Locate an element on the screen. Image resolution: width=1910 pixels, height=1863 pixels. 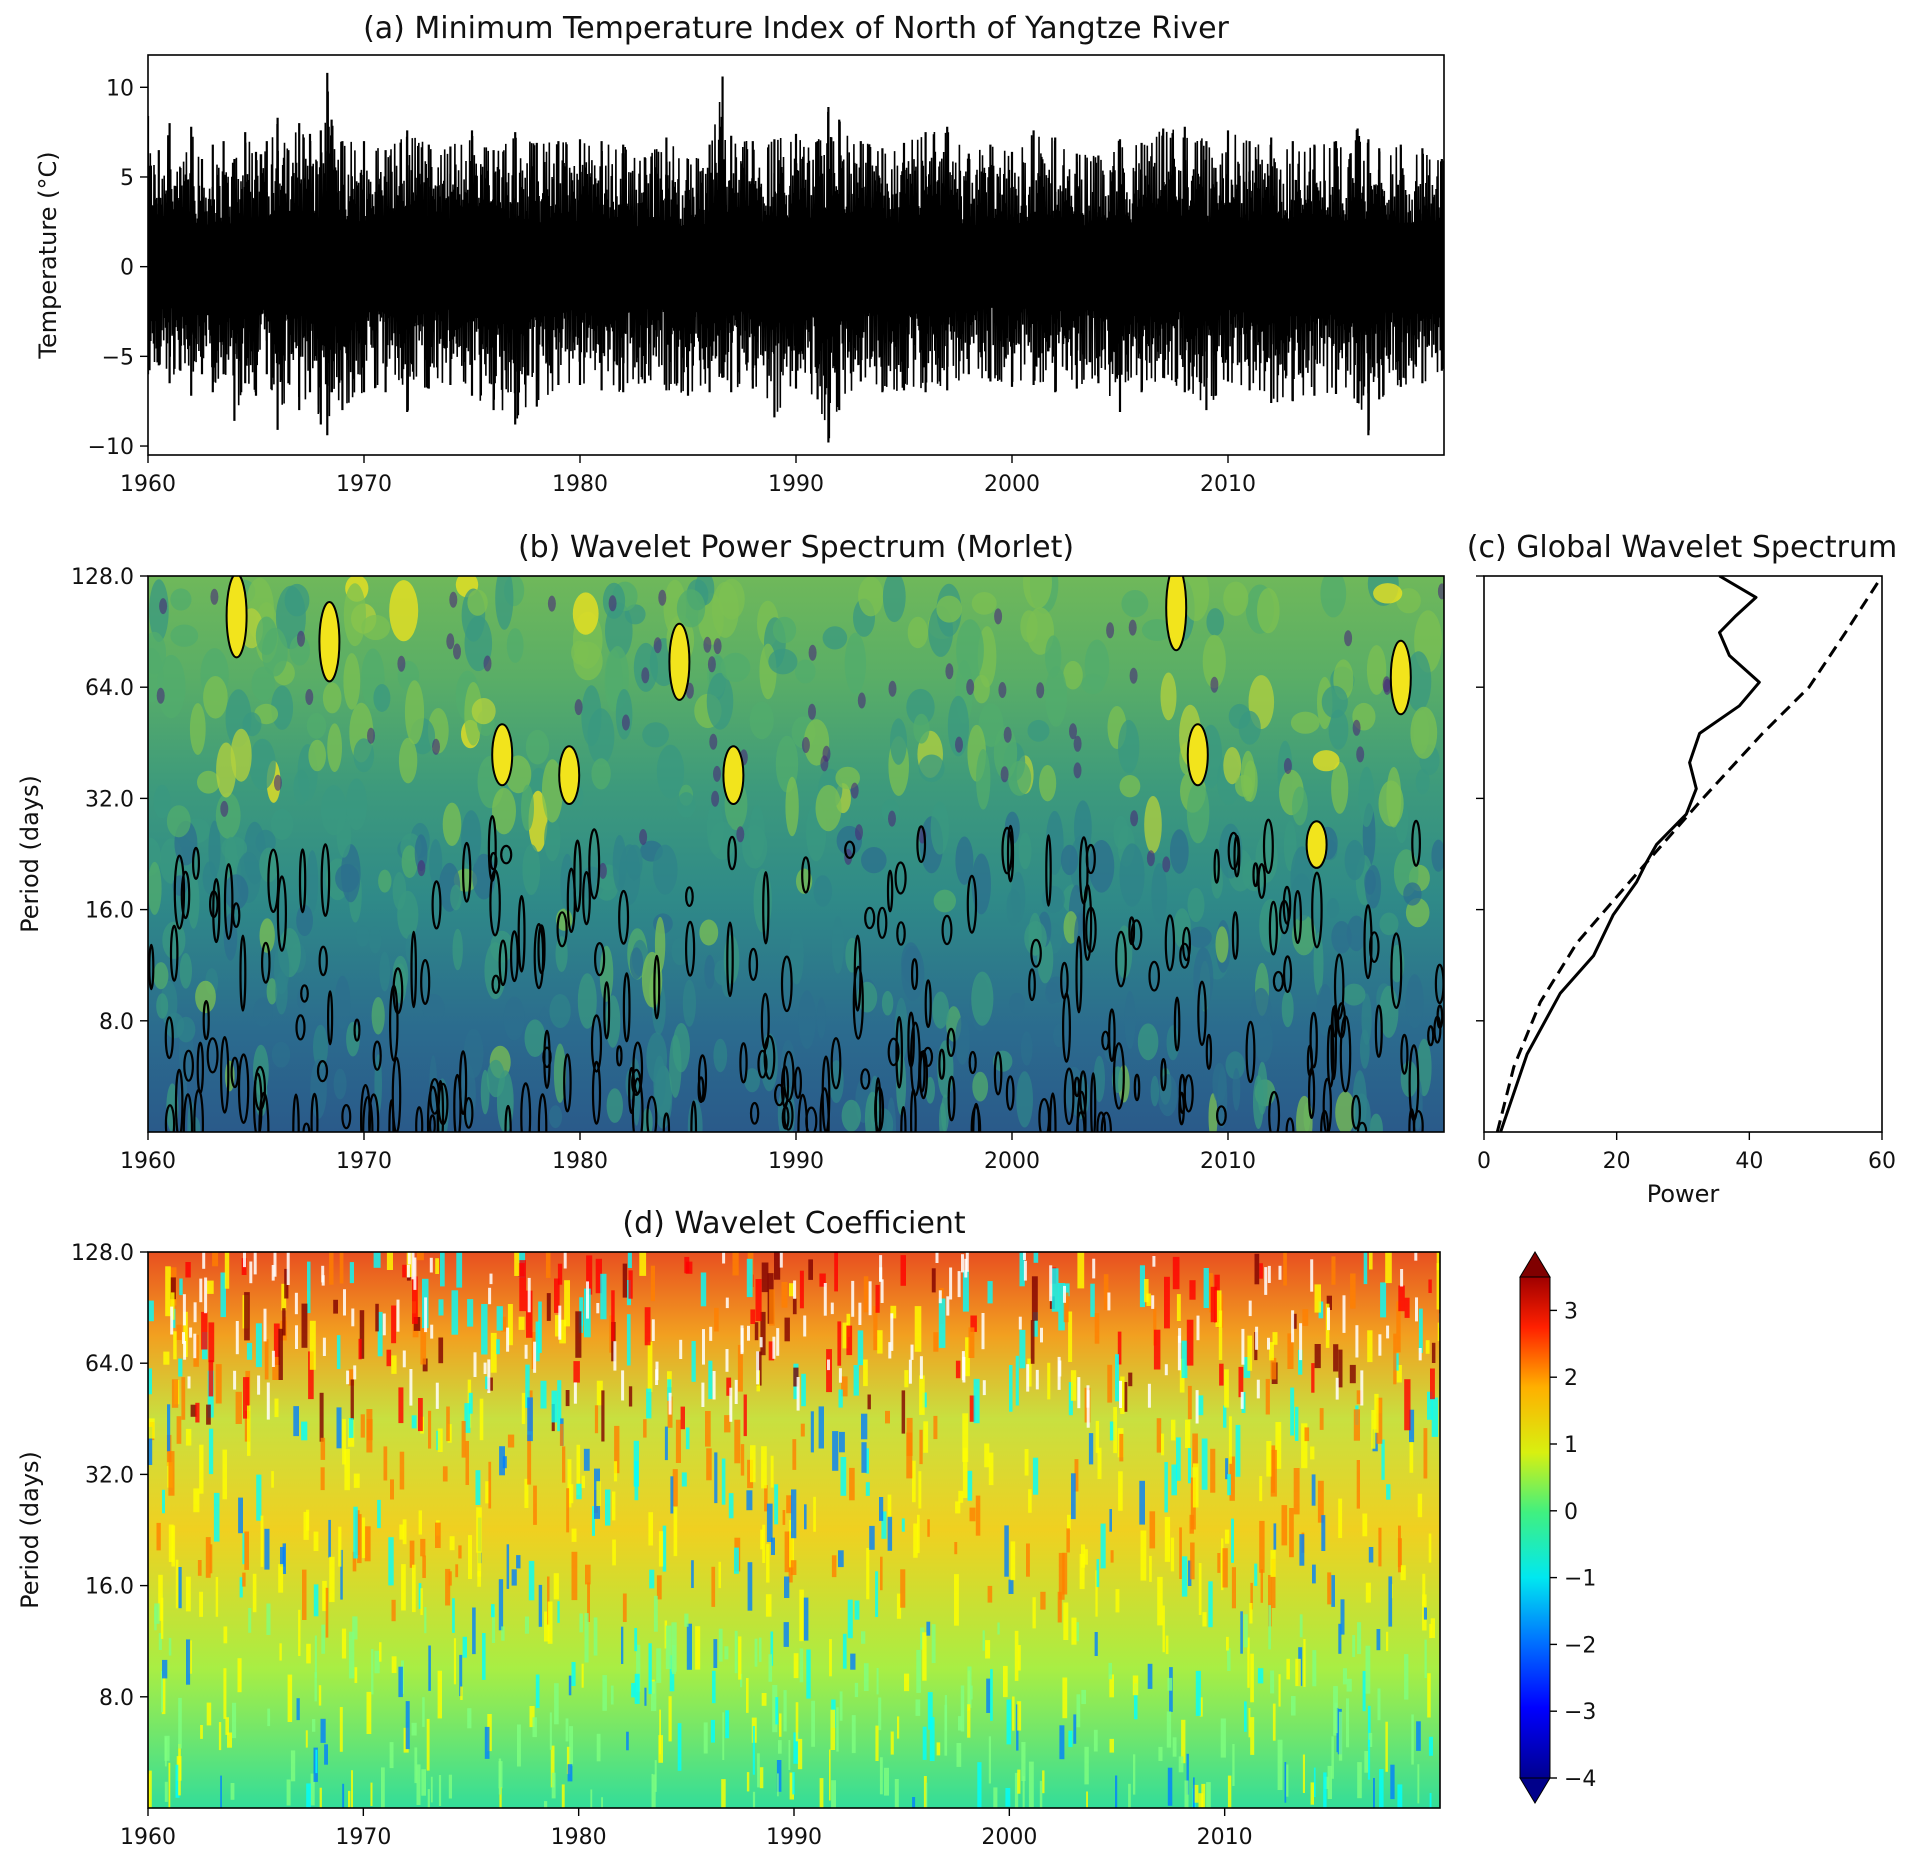
panel-c-xtick-label: 20 is located at coordinates (1617, 1161).